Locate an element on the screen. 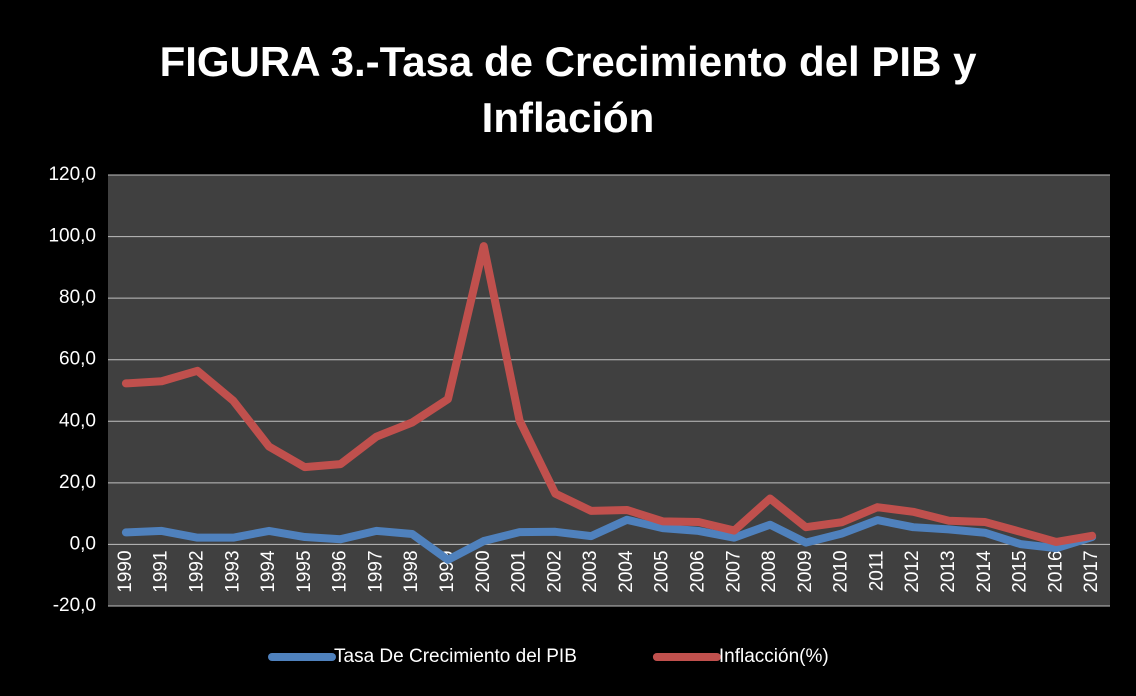  x-tick-label: 2001 is located at coordinates (519, 571).